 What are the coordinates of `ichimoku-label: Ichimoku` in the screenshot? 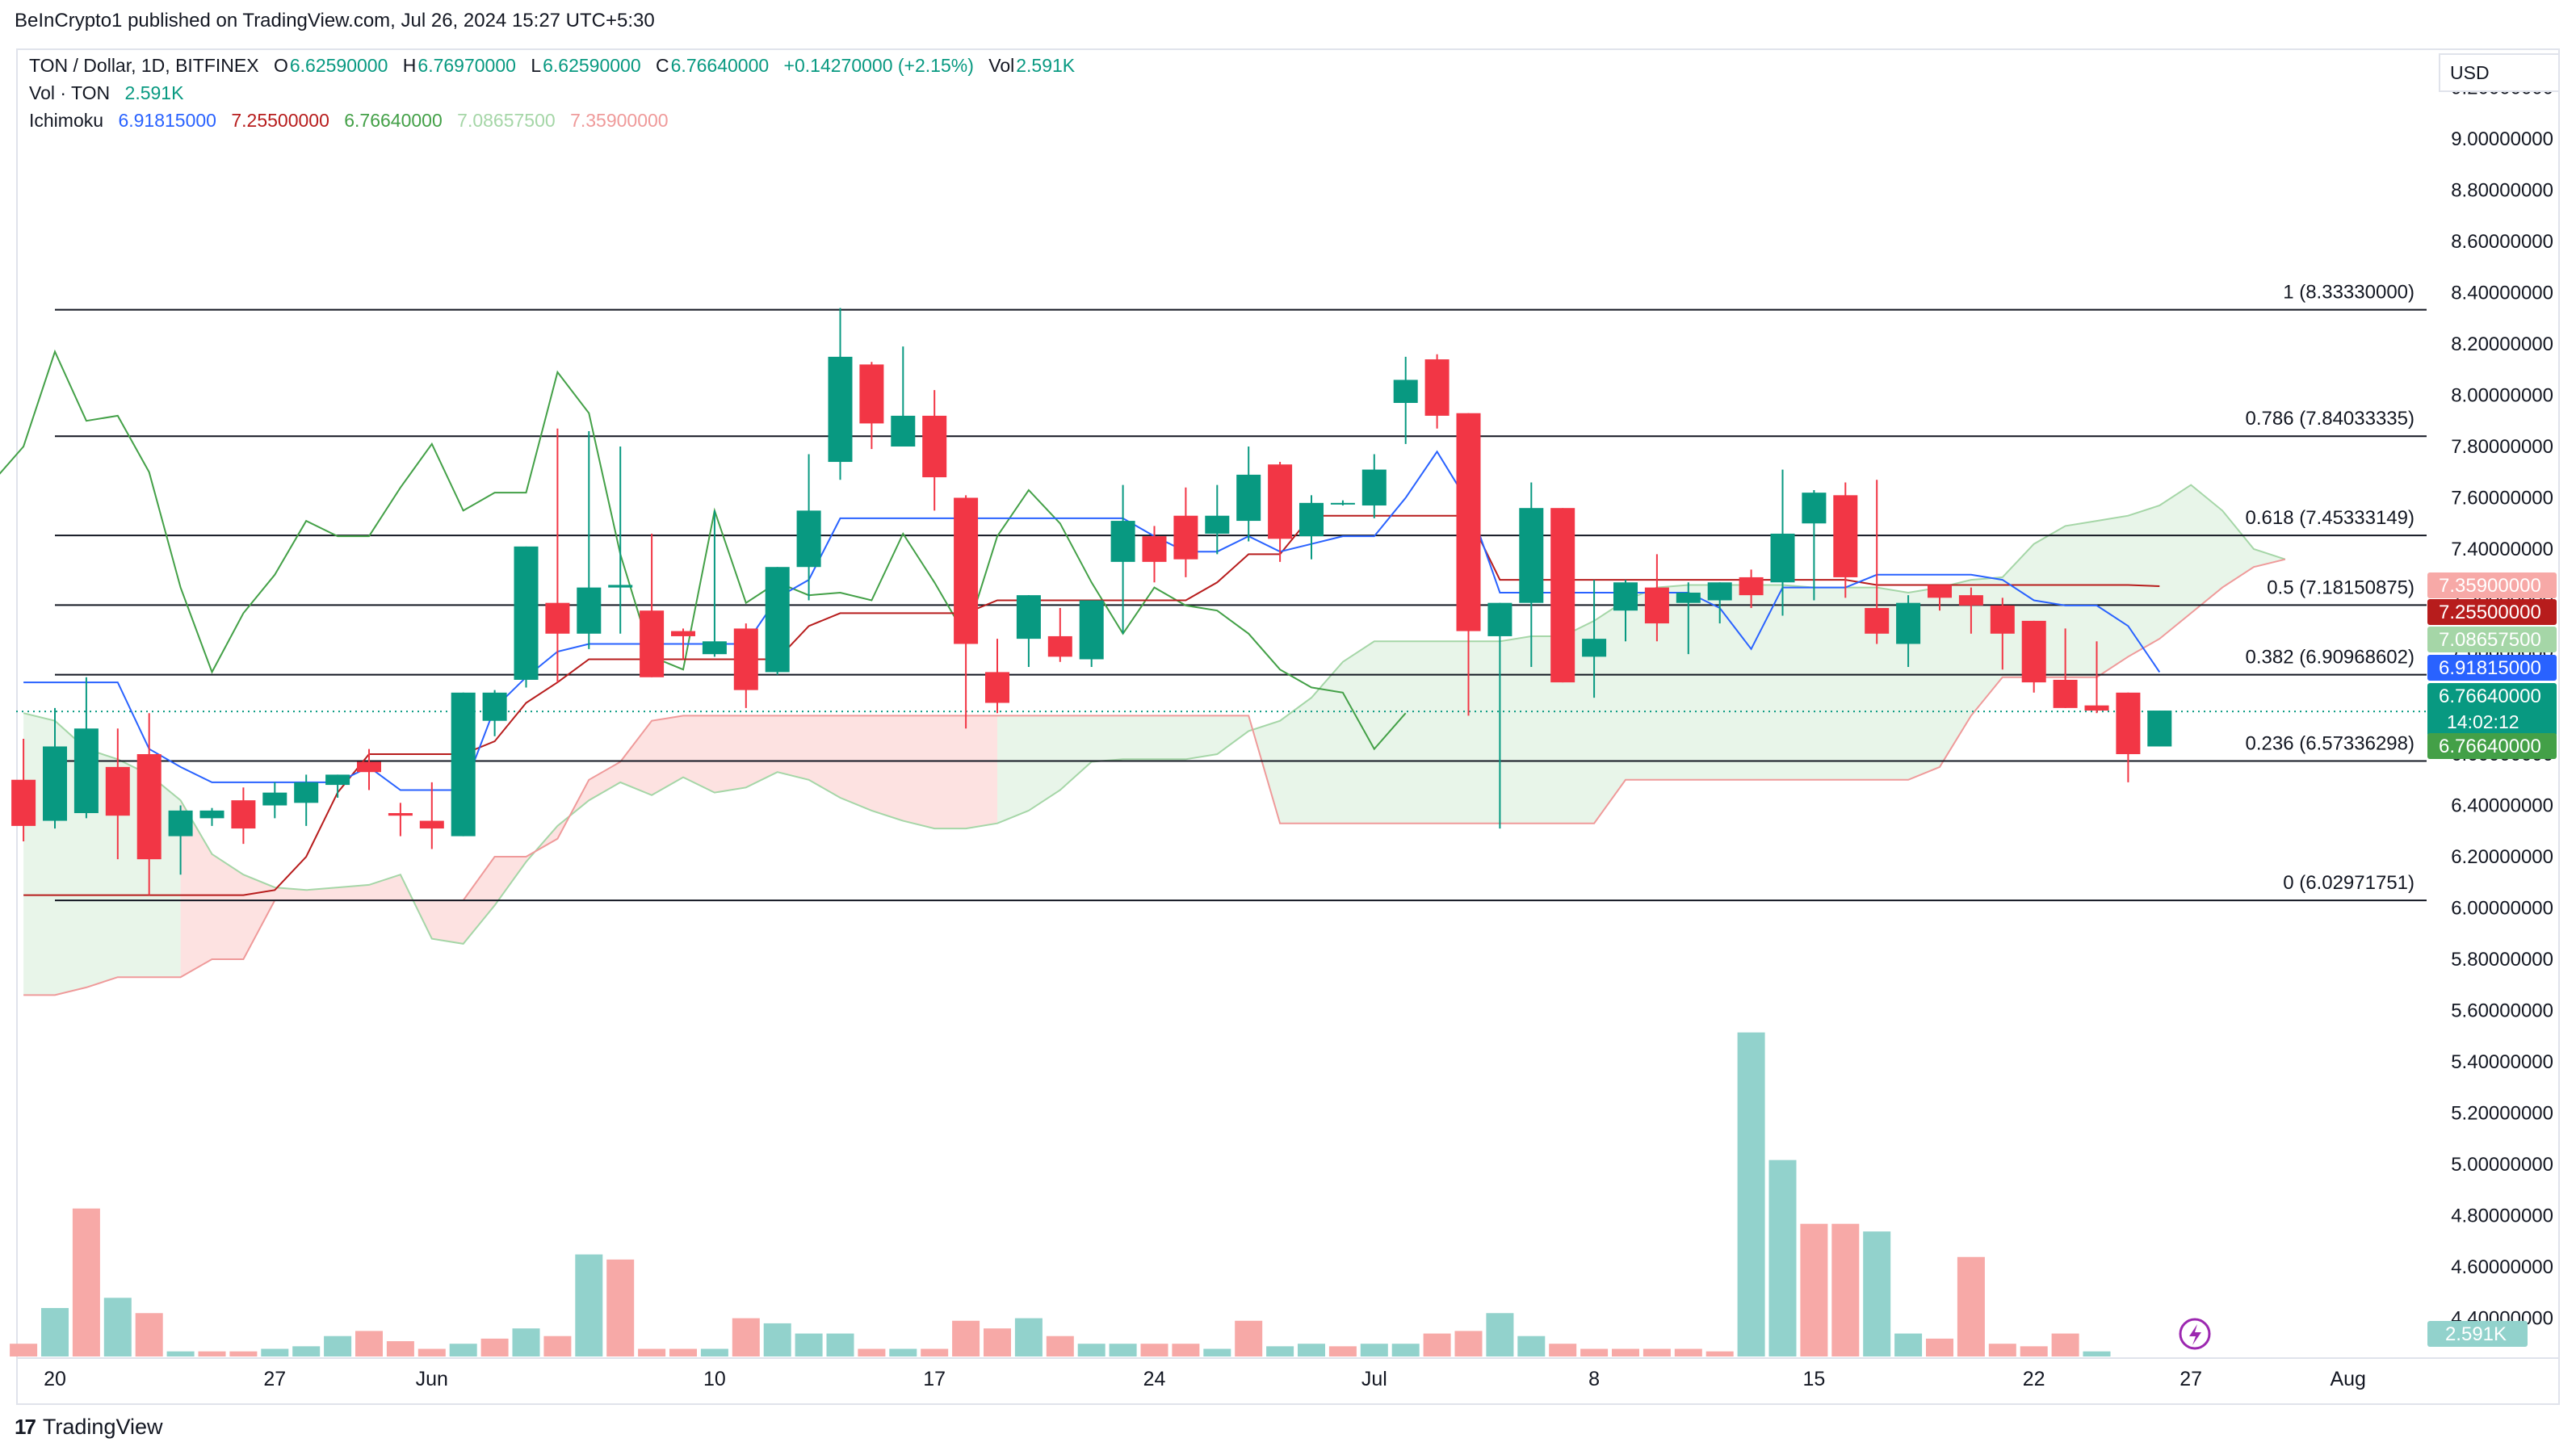 It's located at (66, 120).